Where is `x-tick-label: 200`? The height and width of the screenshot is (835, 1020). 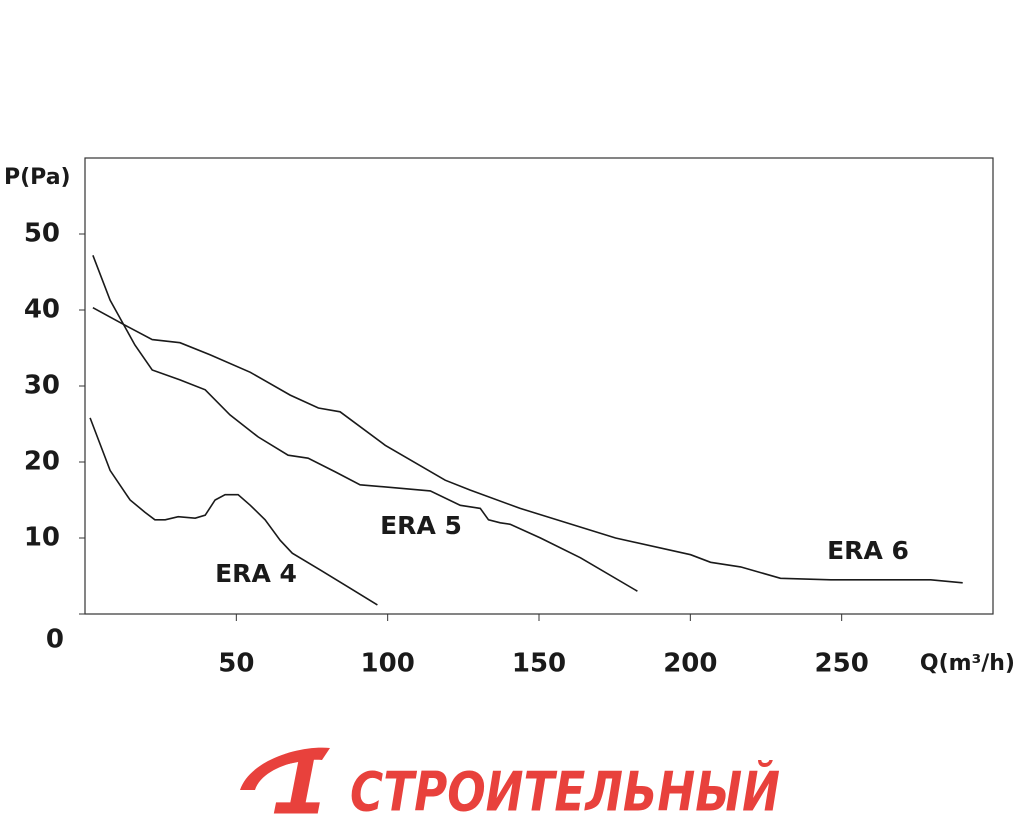 x-tick-label: 200 is located at coordinates (690, 664).